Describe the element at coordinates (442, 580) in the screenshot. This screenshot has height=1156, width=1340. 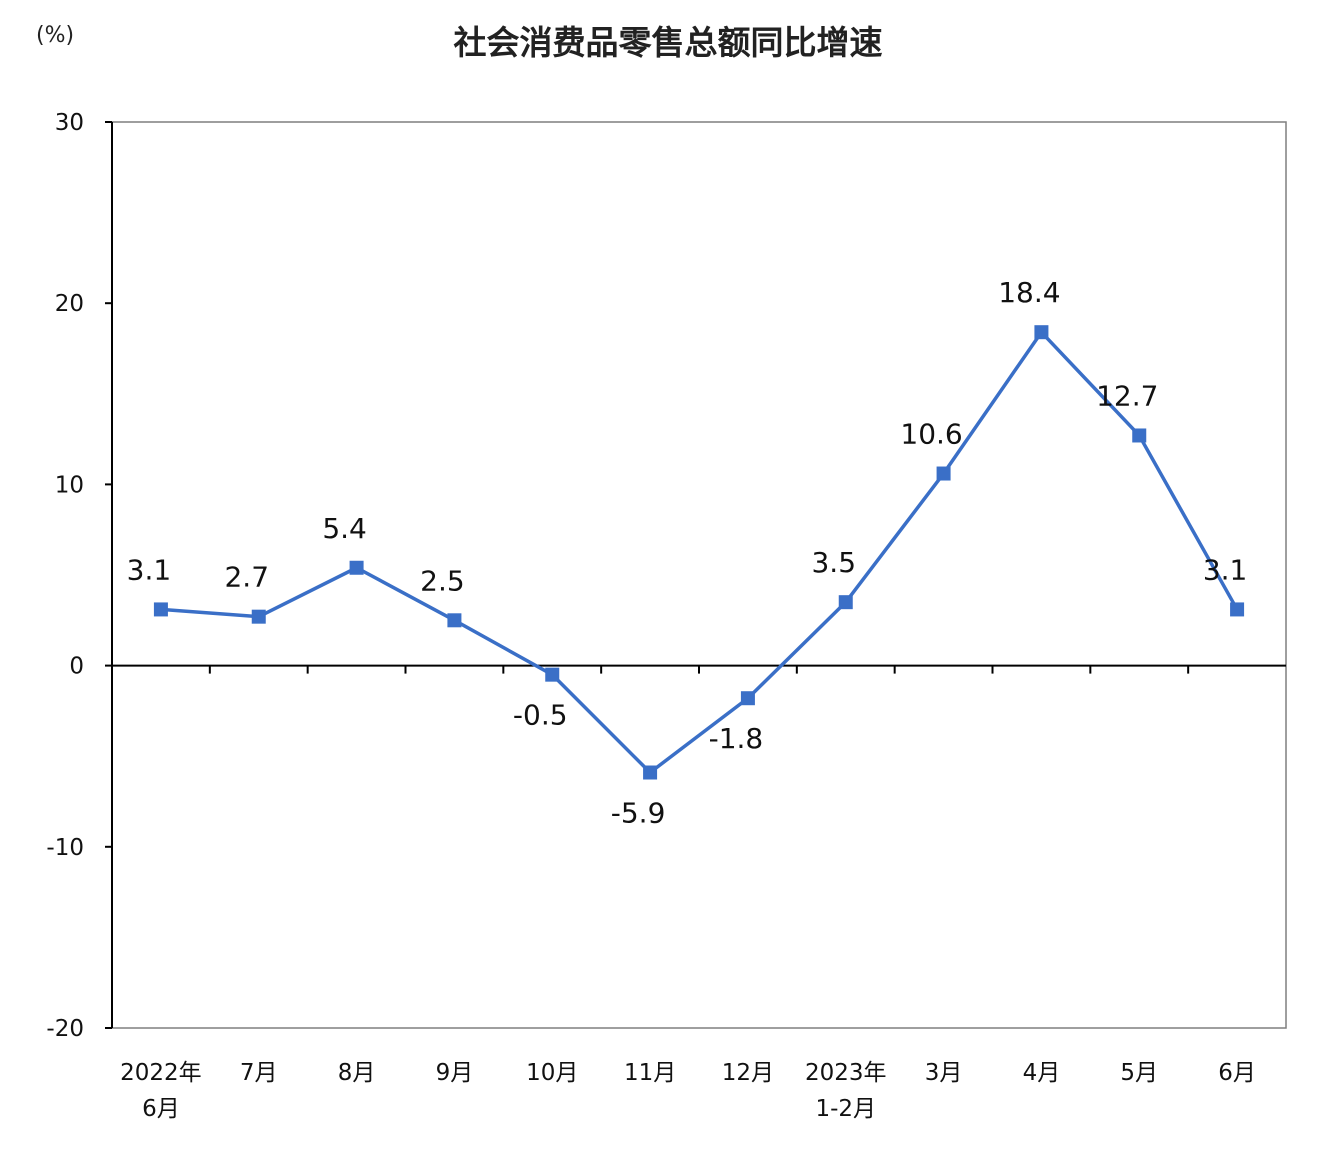
I see `data-label: 2.5` at that location.